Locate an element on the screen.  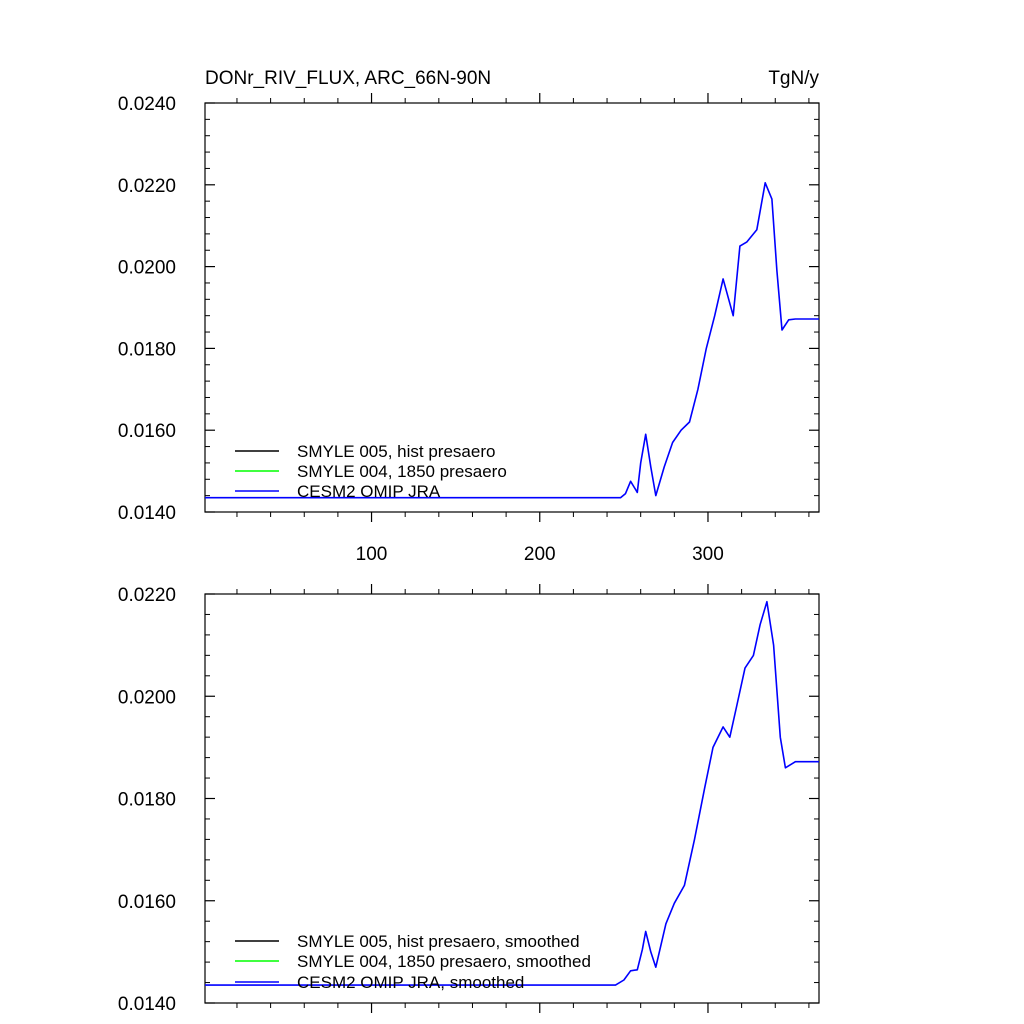
legend-label-0: SMYLE 005, hist presaero, smoothed is located at coordinates (438, 941).